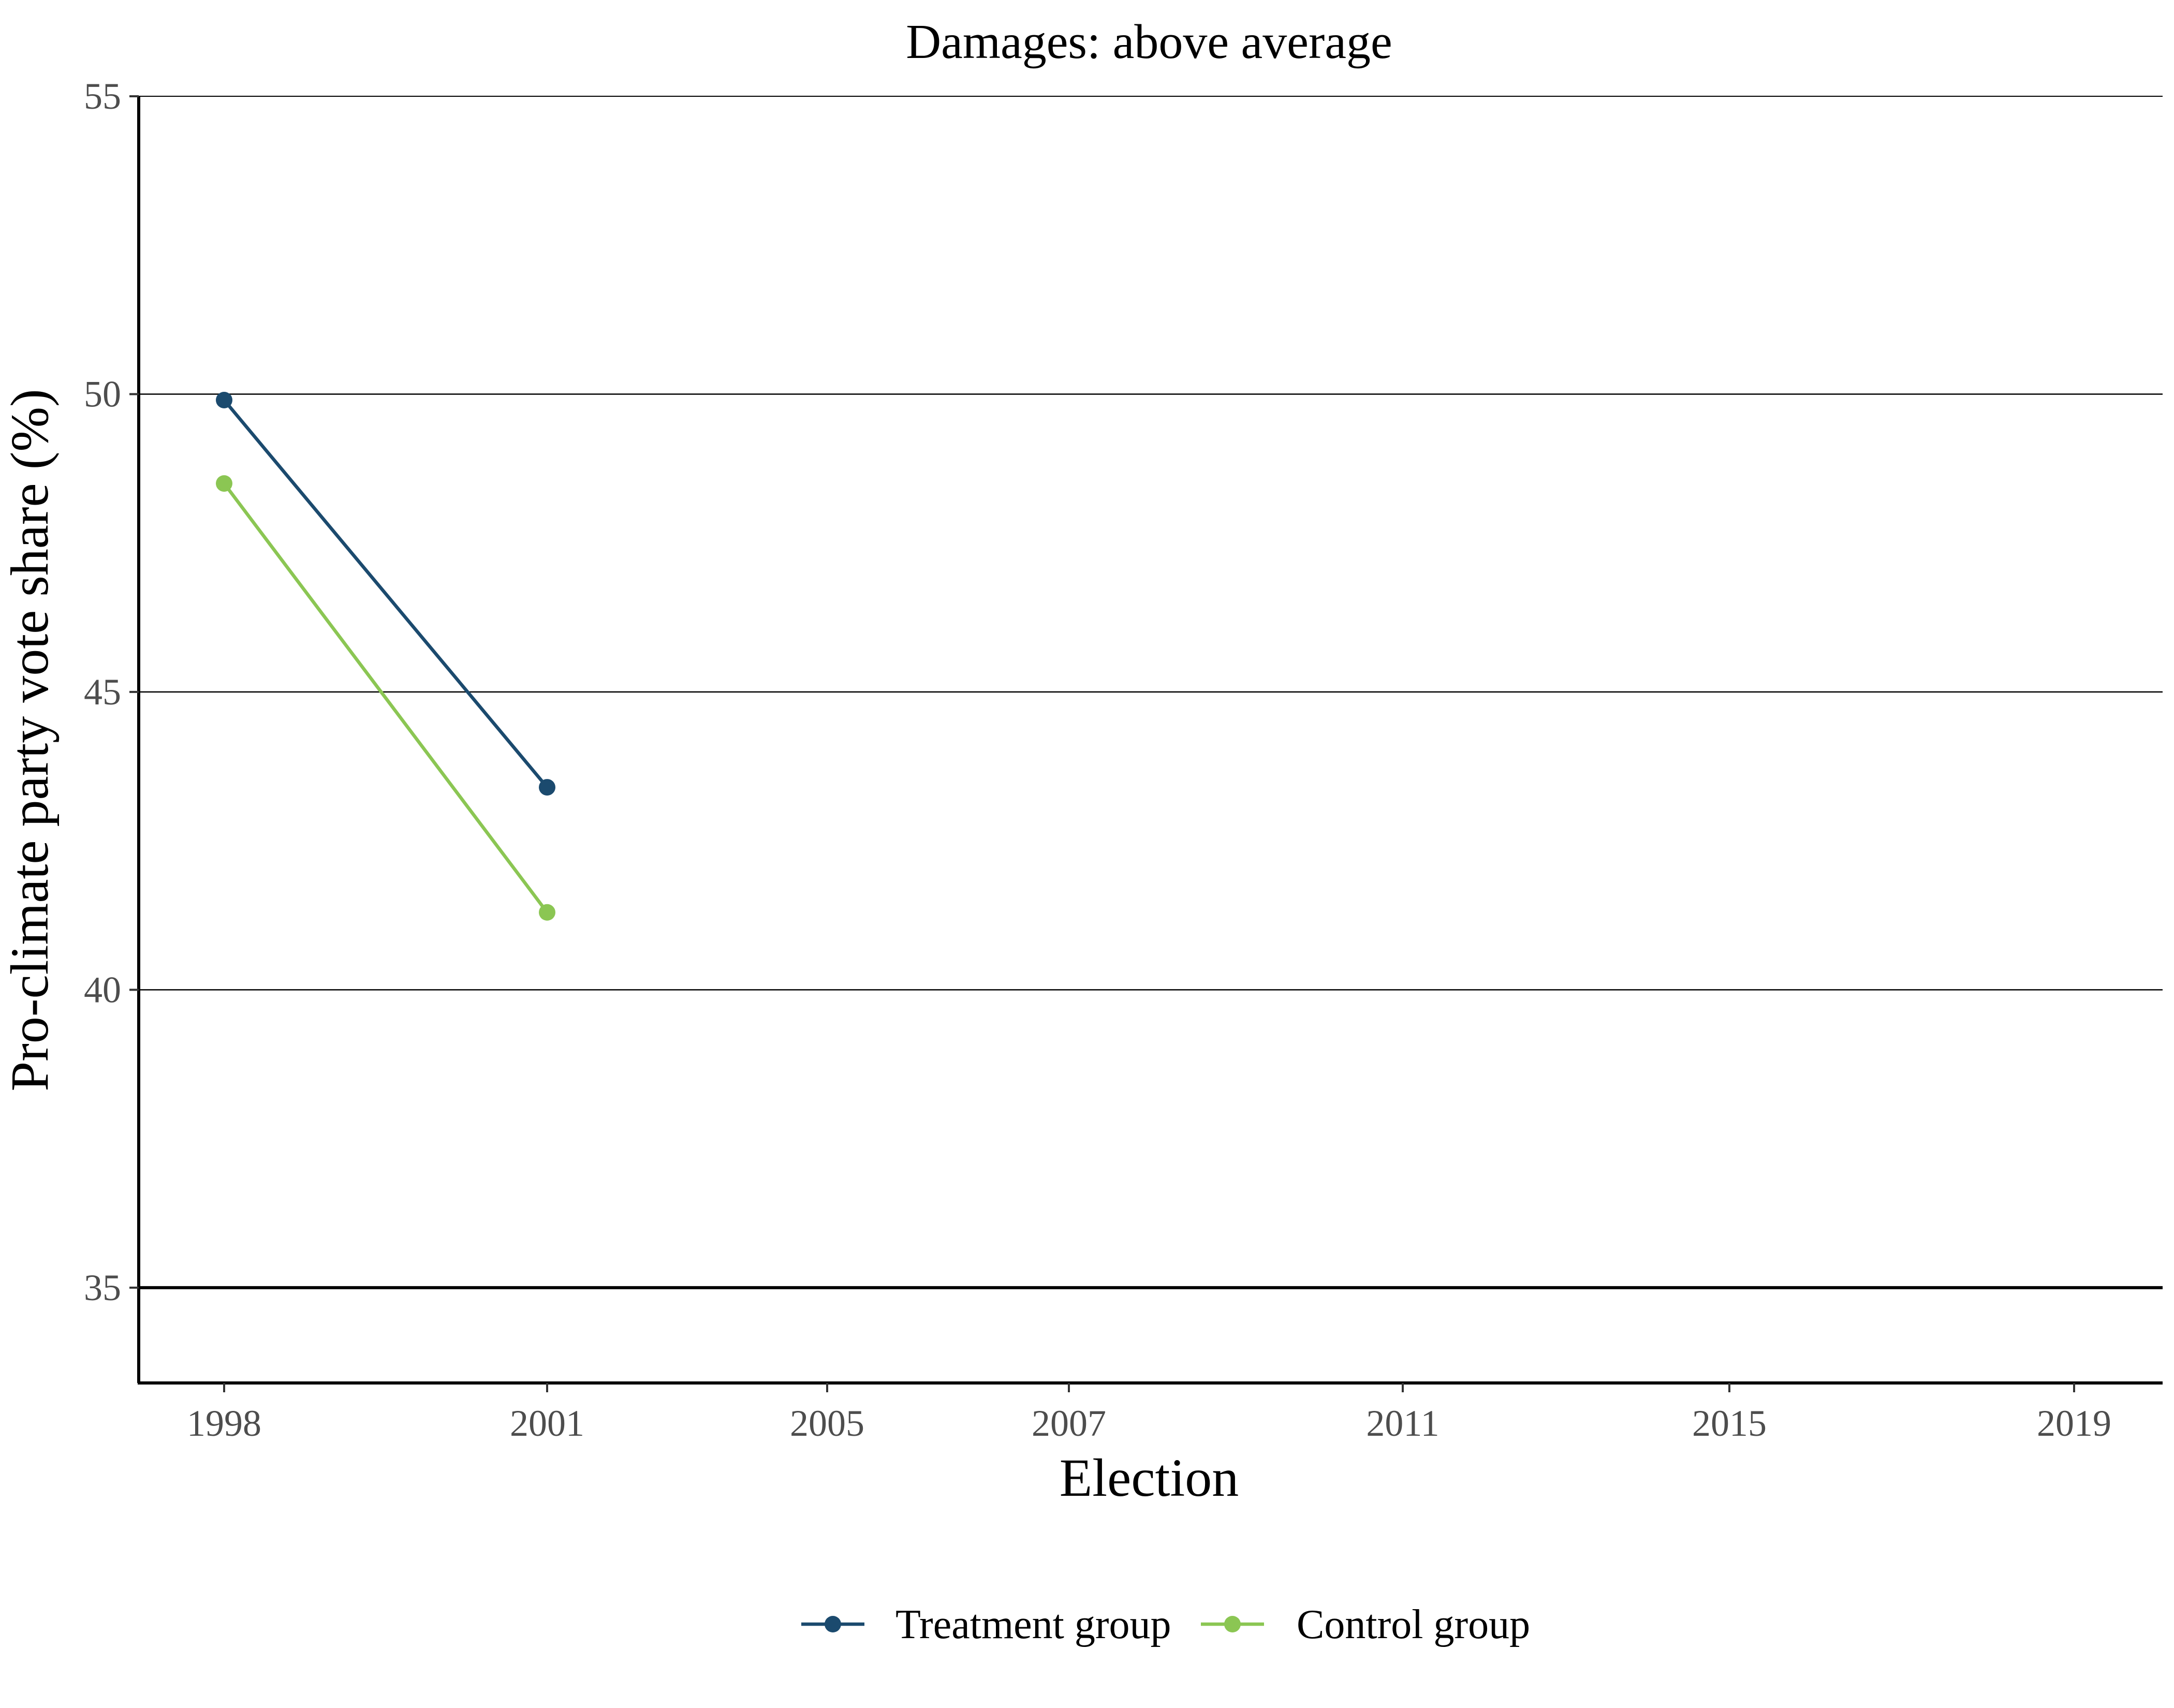 This screenshot has width=2174, height=1708. Describe the element at coordinates (1149, 42) in the screenshot. I see `chart-title: Damages: above average` at that location.